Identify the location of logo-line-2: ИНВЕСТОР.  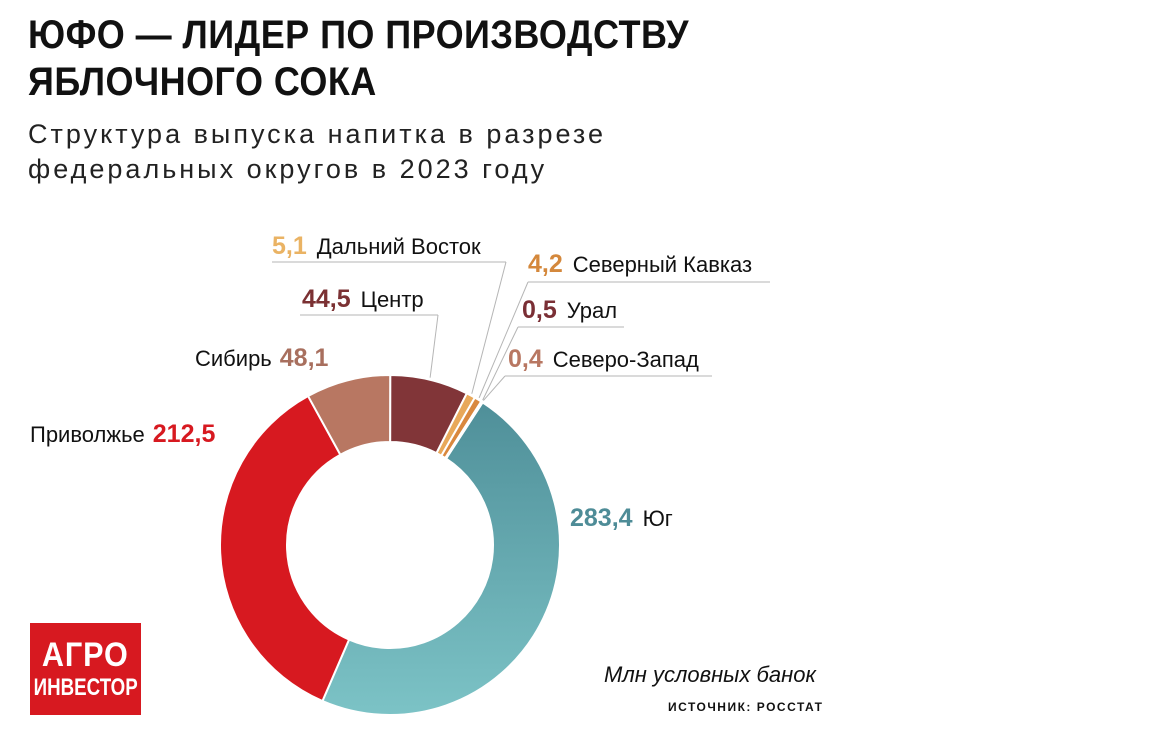
(85, 687).